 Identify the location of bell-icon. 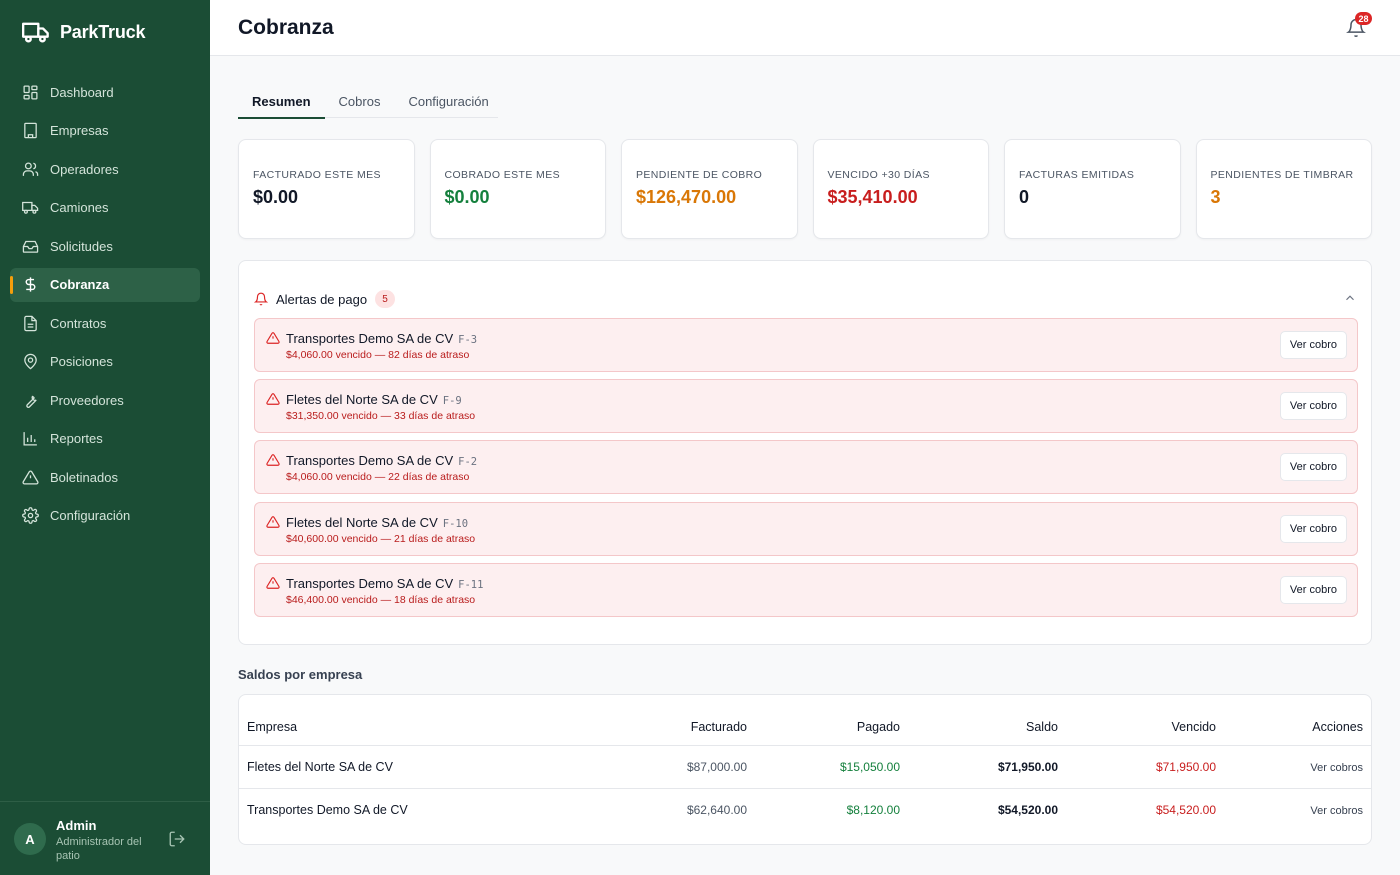
(261, 299).